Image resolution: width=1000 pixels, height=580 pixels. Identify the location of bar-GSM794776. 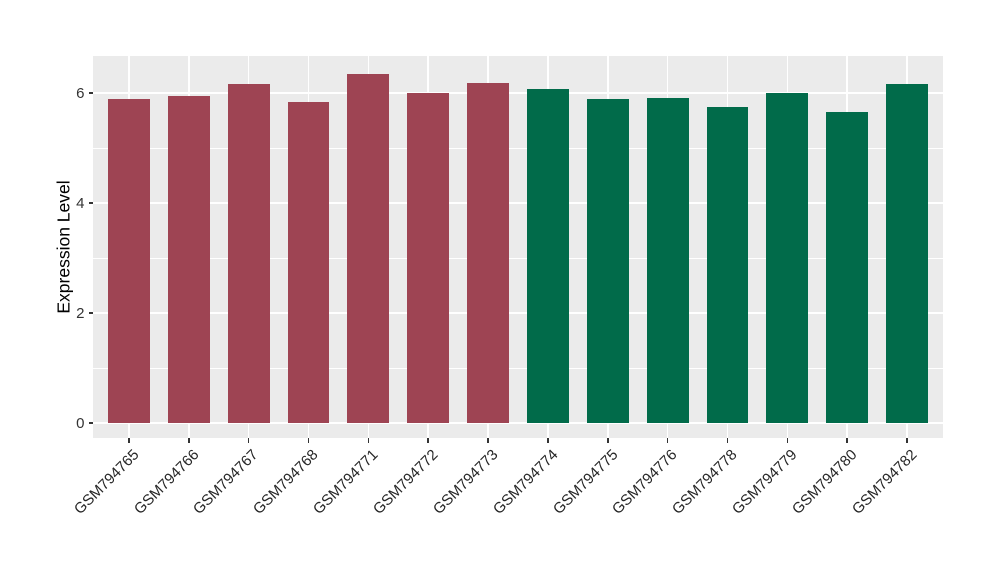
(667, 260).